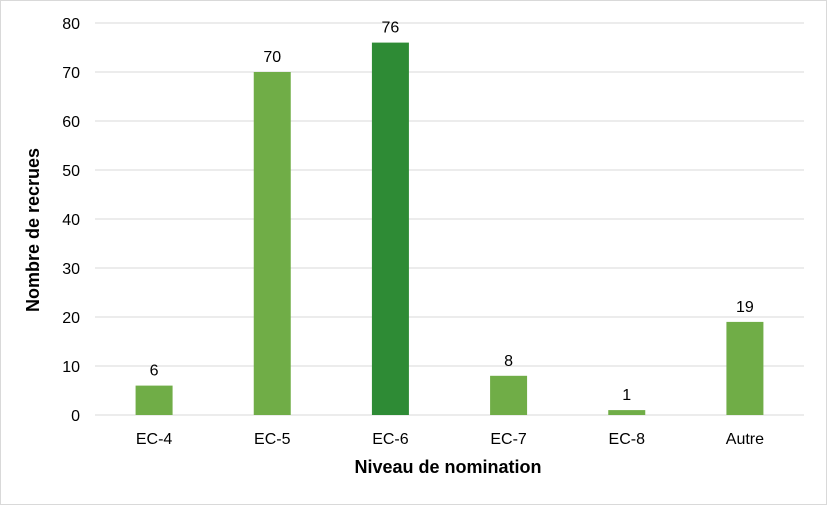 This screenshot has width=827, height=505. I want to click on x-tick-label: Autre, so click(745, 439).